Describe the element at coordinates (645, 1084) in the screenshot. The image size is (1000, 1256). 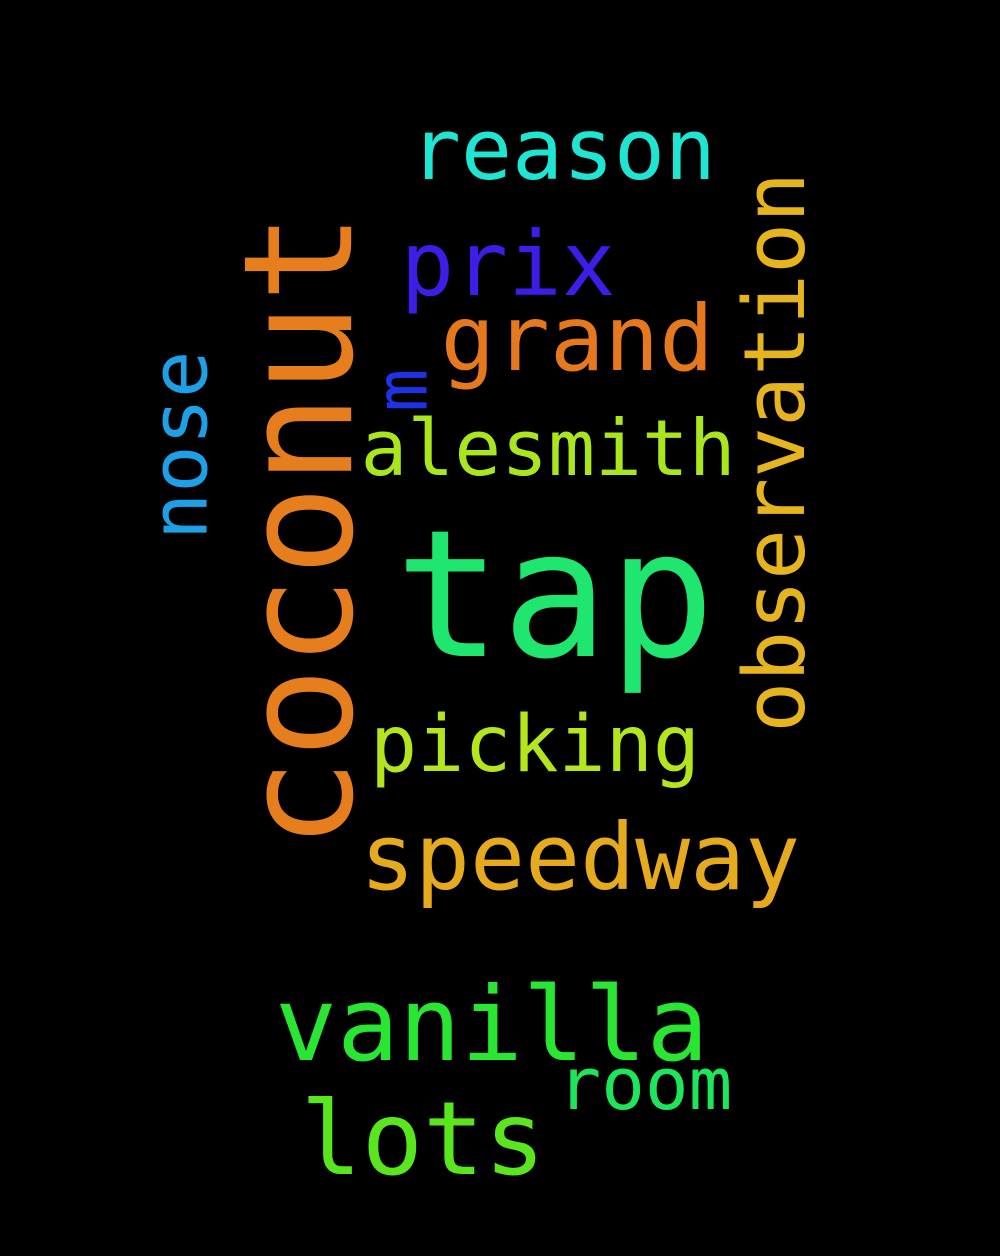
I see `word-room: room` at that location.